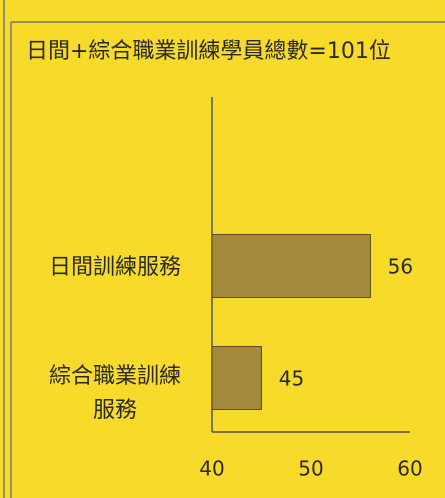 This screenshot has height=498, width=445. Describe the element at coordinates (114, 393) in the screenshot. I see `category-label: 綜合職業訓練服務` at that location.